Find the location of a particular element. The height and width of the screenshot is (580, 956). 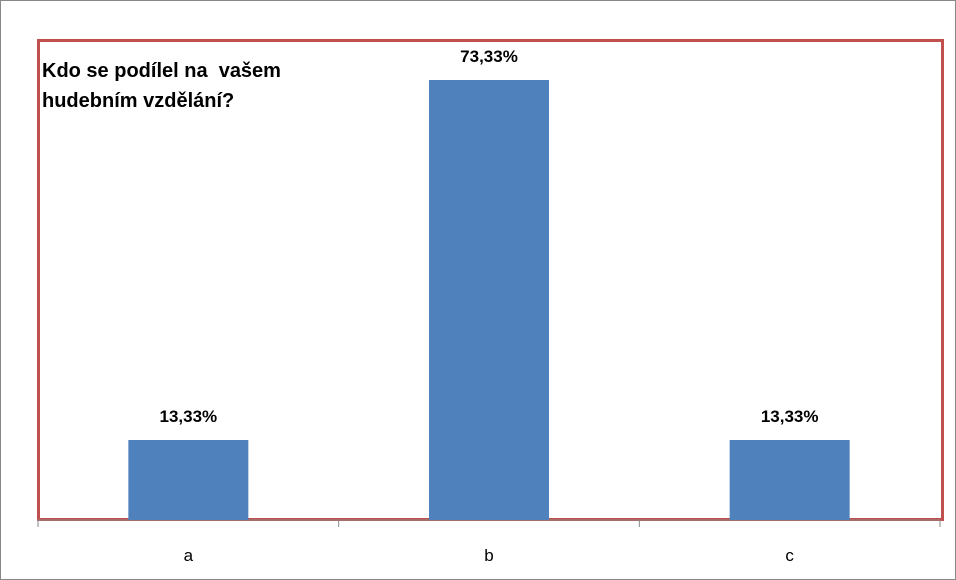

x-tick-label: a is located at coordinates (189, 555).